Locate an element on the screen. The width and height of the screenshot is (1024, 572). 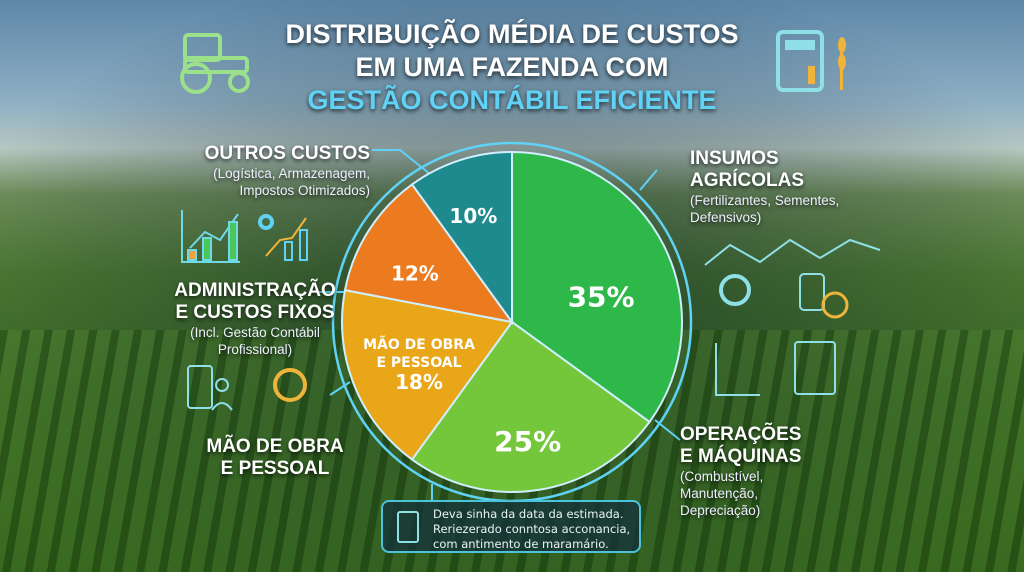
label-title: E MÁQUINAS is located at coordinates (741, 456).